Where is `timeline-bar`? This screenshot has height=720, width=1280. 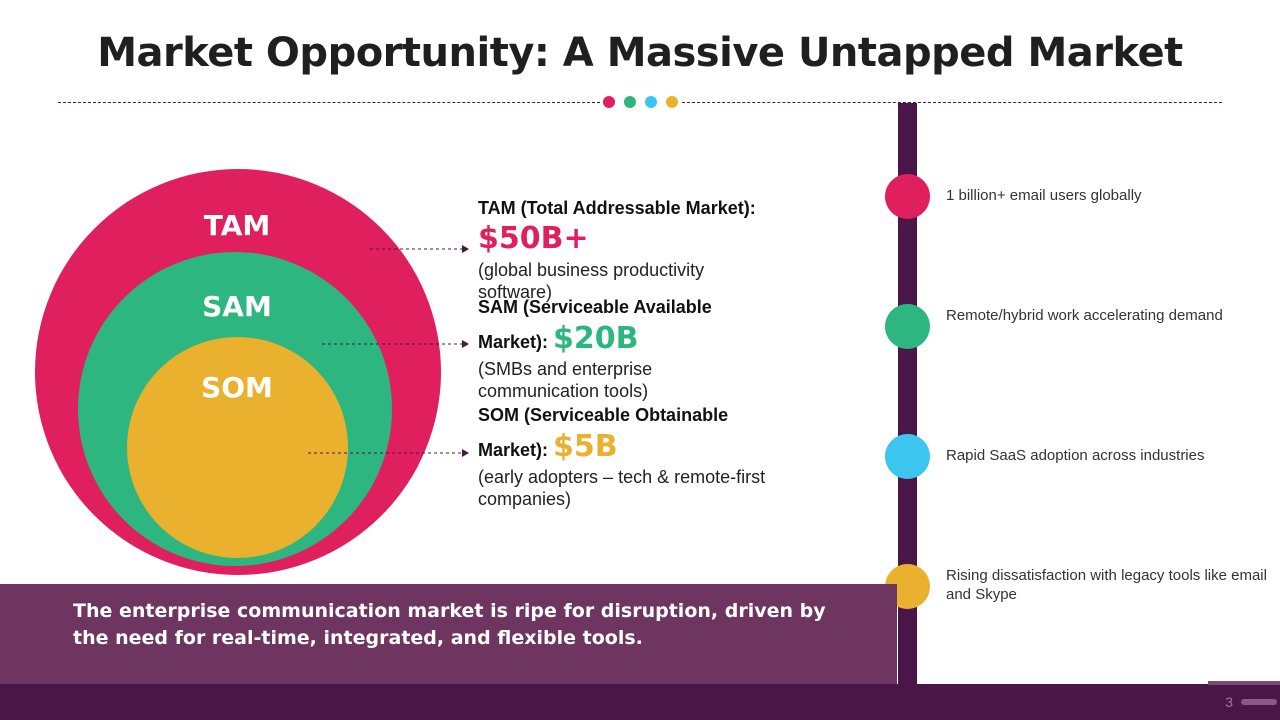
timeline-bar is located at coordinates (907, 394).